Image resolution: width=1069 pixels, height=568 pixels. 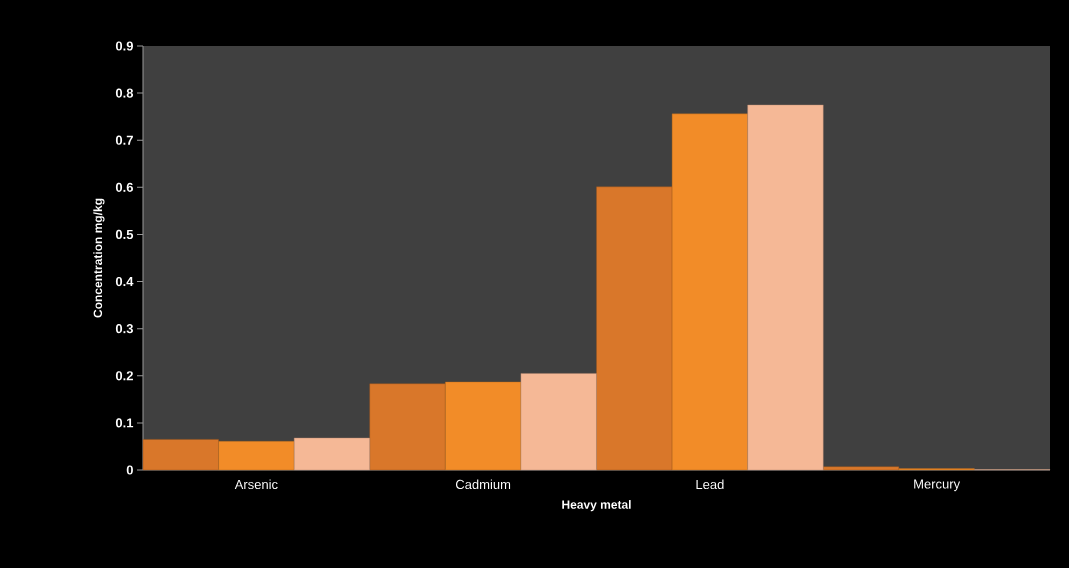 I want to click on y-tick-label: 0.3, so click(x=124, y=329).